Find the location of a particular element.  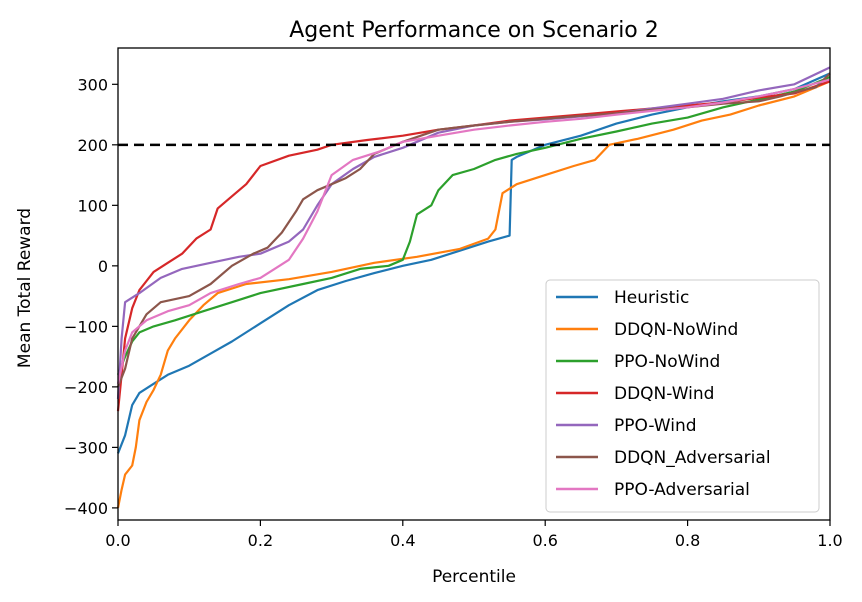

x-axis-label: Percentile is located at coordinates (474, 577).